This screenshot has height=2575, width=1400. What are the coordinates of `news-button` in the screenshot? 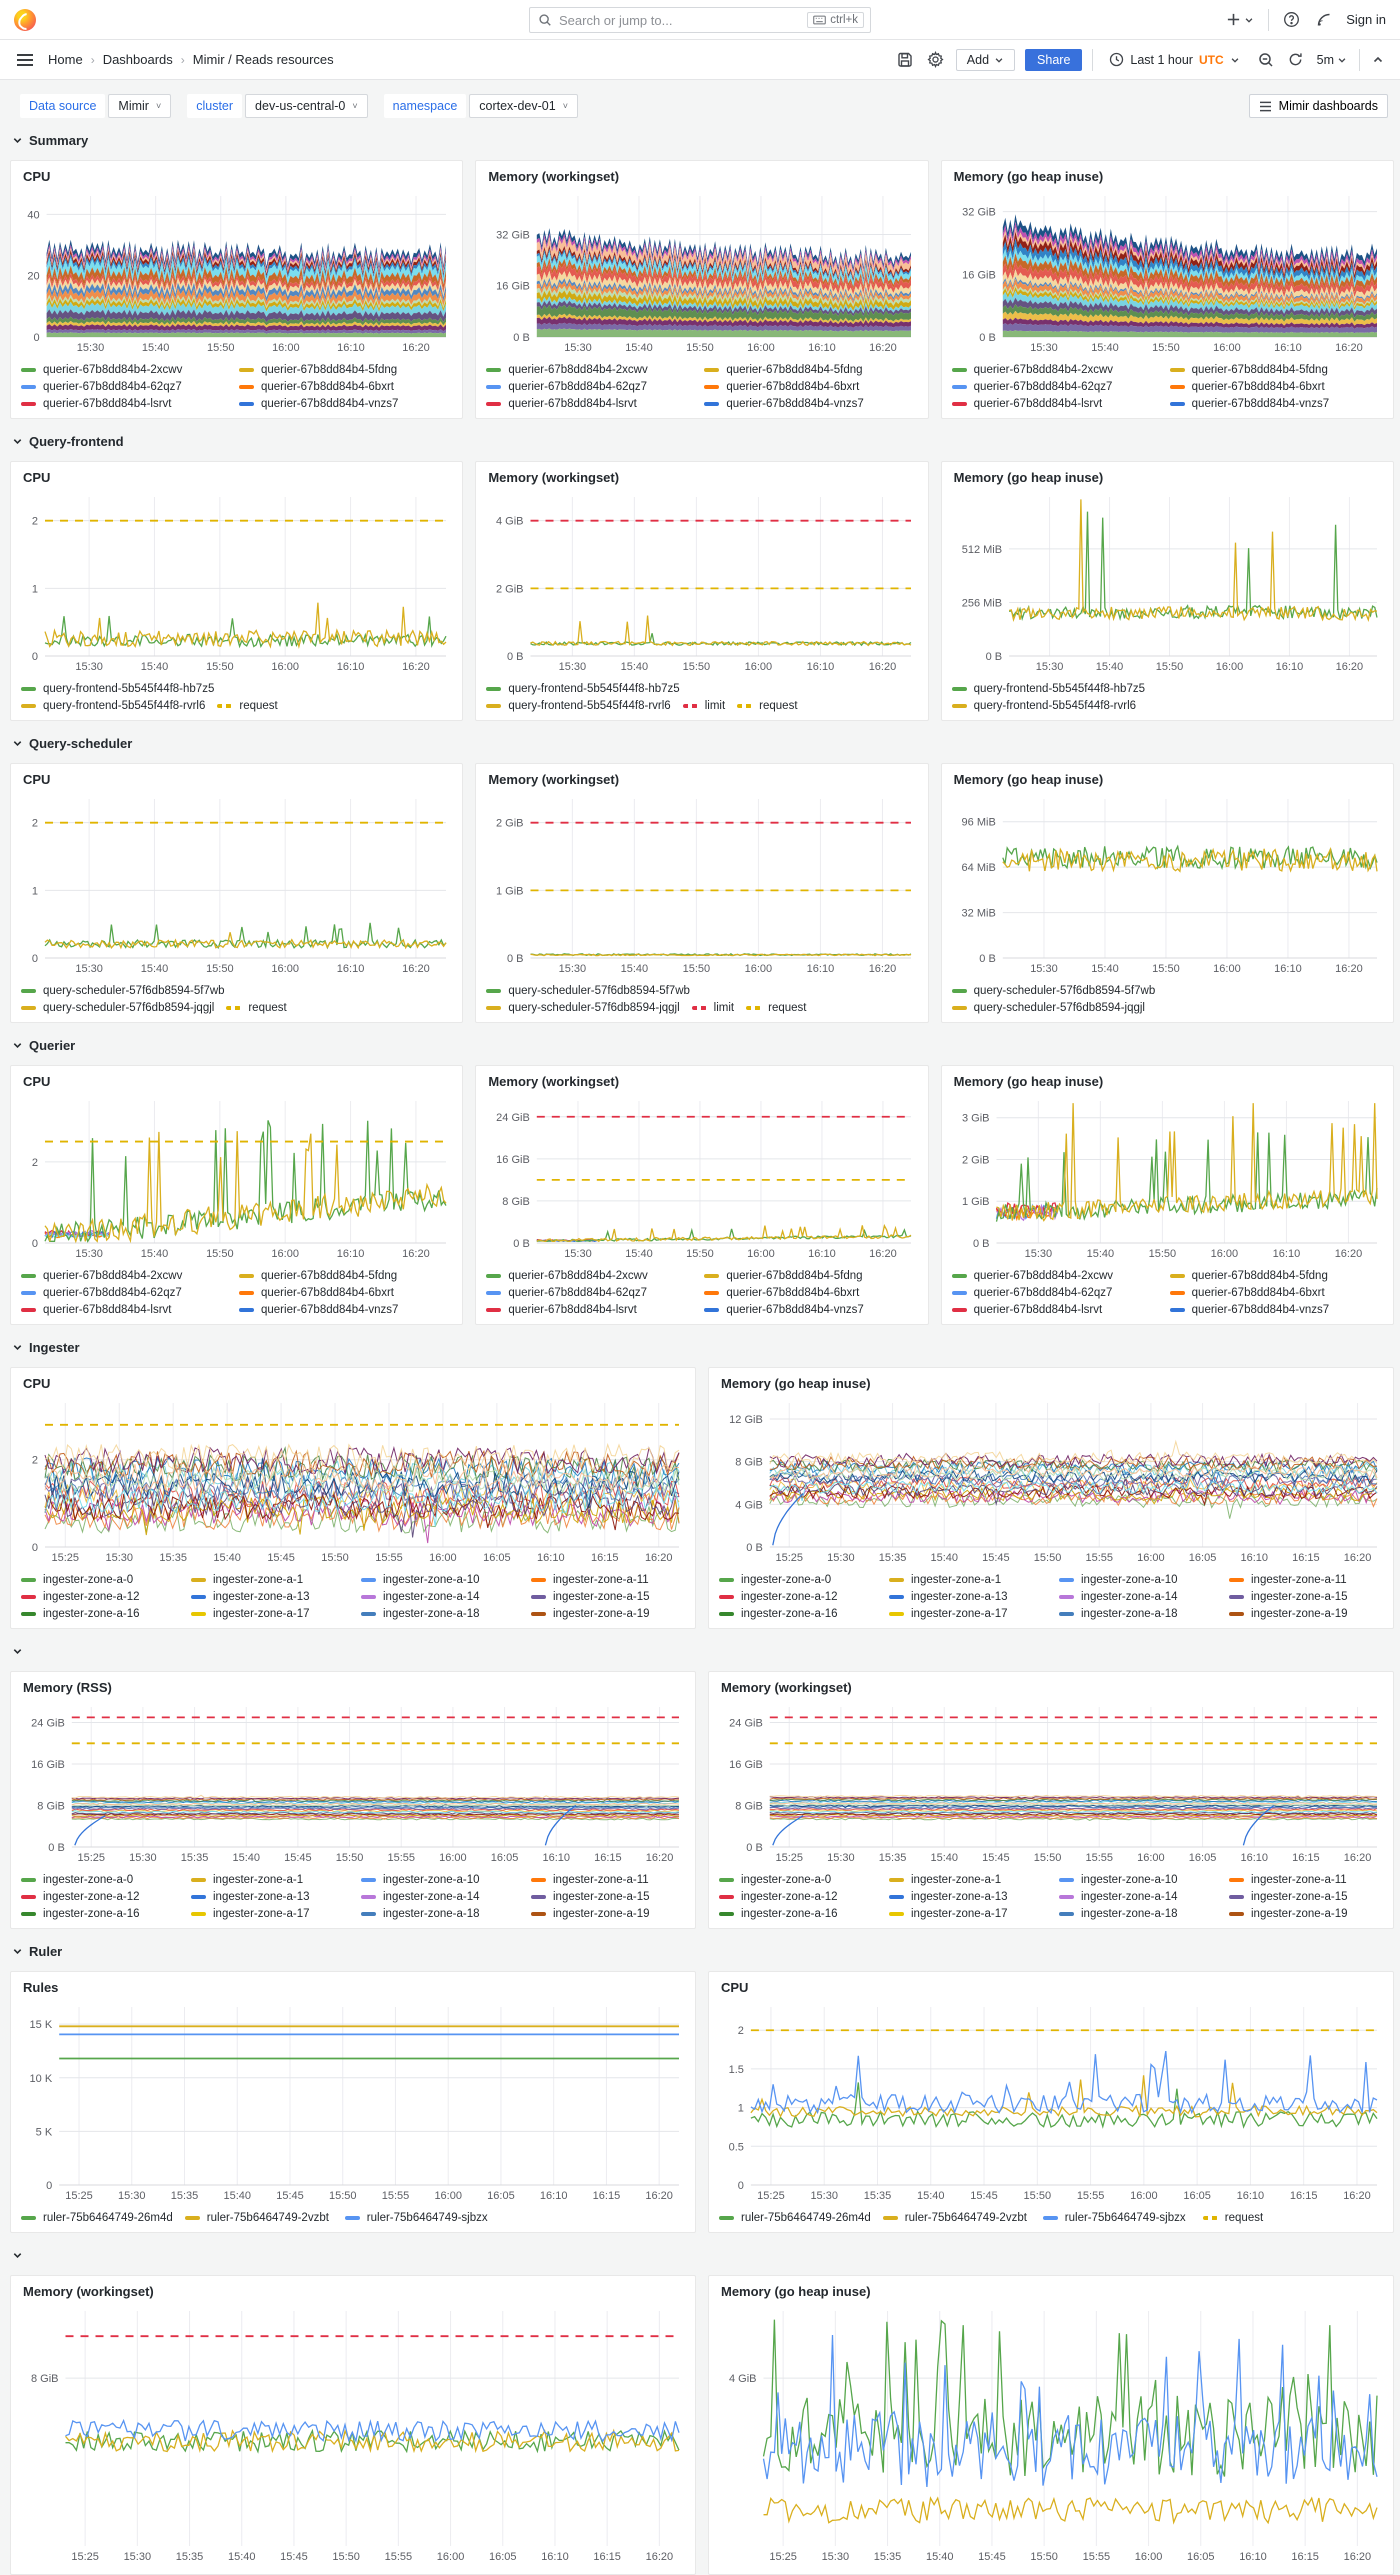 It's located at (1324, 20).